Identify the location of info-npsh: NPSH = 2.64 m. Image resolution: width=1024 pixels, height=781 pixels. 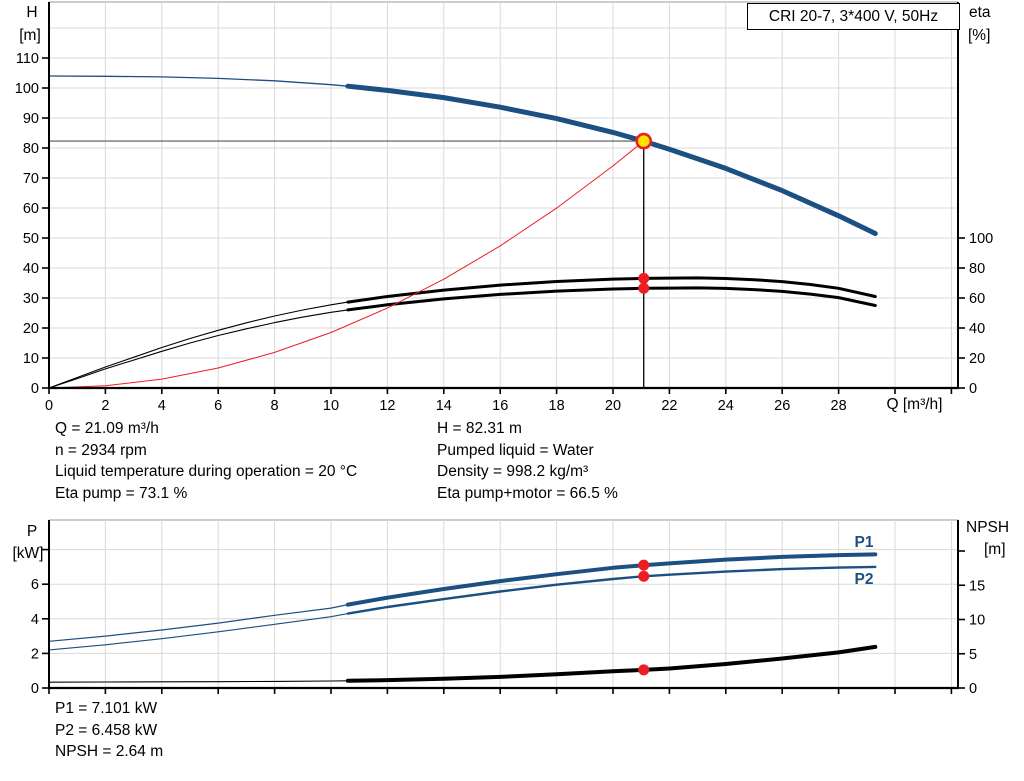
(109, 752).